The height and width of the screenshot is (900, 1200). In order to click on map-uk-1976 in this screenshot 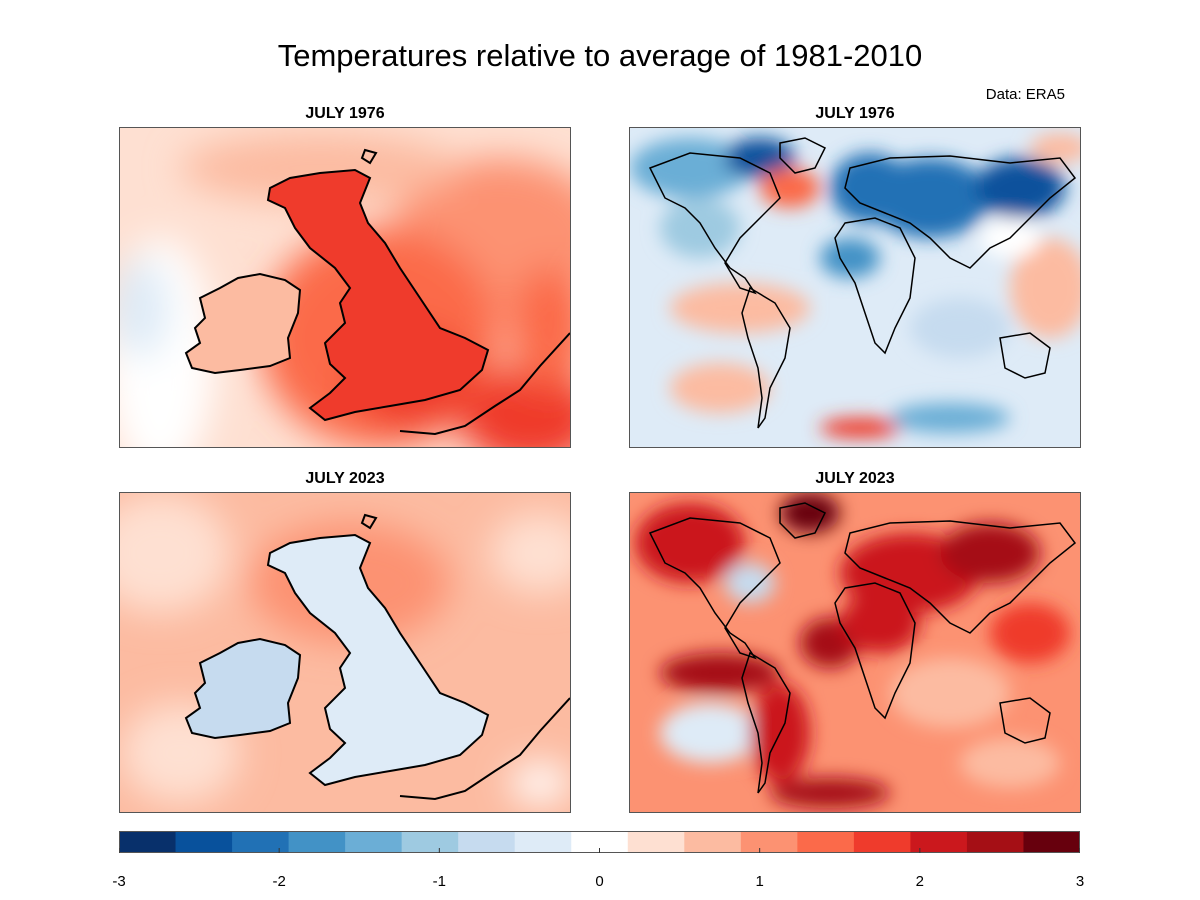, I will do `click(345, 287)`.